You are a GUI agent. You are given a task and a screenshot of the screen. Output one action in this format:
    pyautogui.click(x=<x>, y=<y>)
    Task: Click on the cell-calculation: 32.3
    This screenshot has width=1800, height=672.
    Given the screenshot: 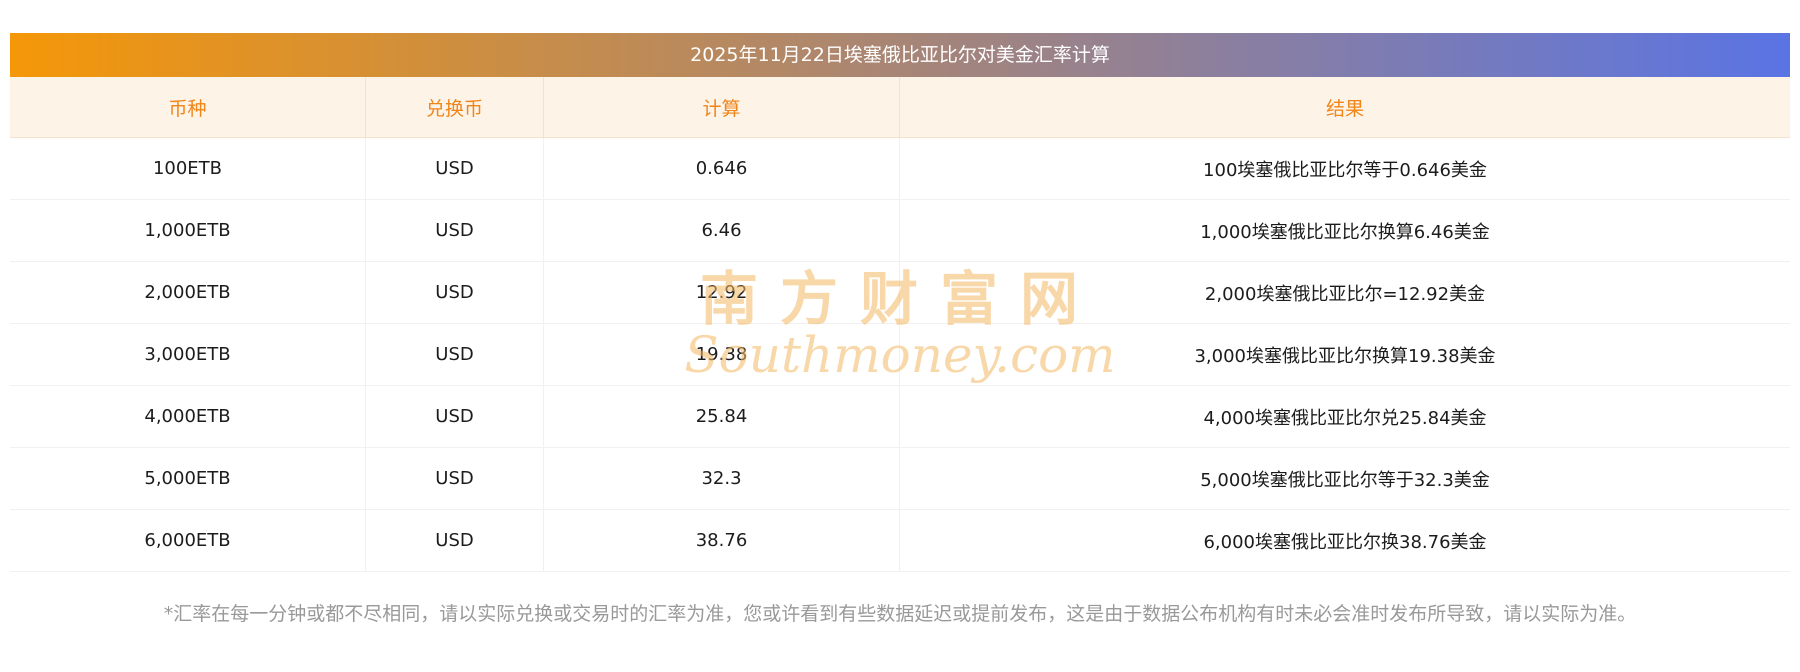 What is the action you would take?
    pyautogui.click(x=722, y=478)
    